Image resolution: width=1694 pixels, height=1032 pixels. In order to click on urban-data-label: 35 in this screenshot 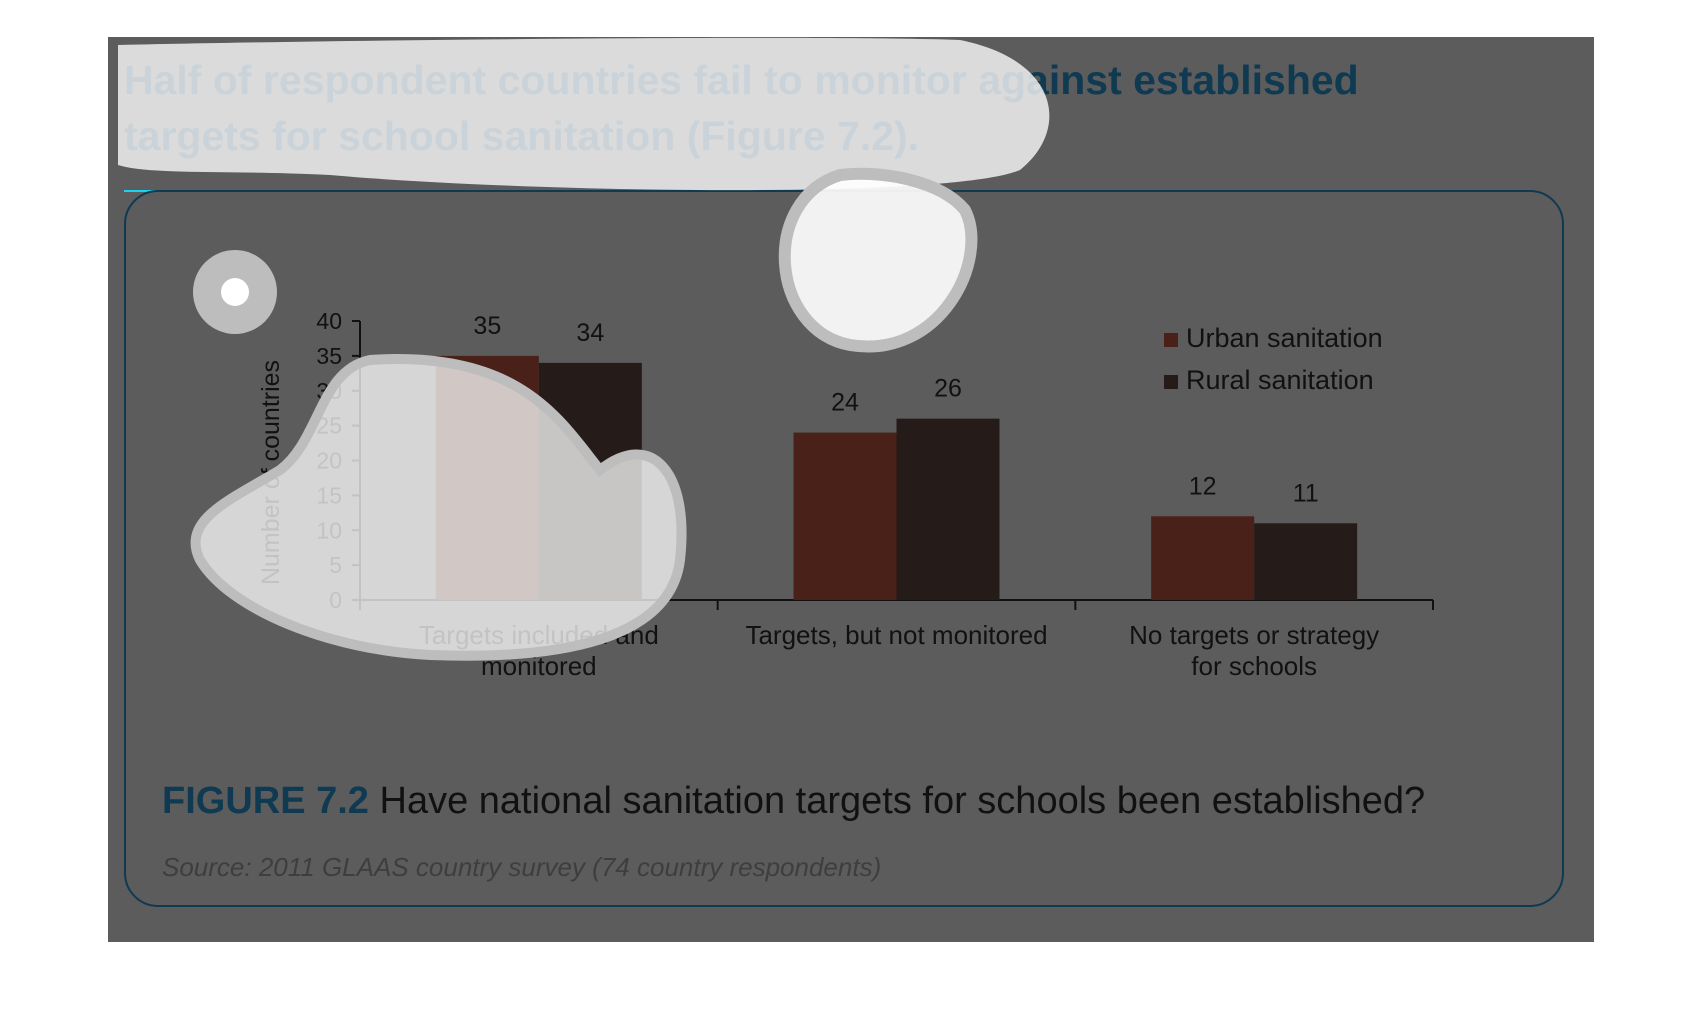, I will do `click(487, 326)`.